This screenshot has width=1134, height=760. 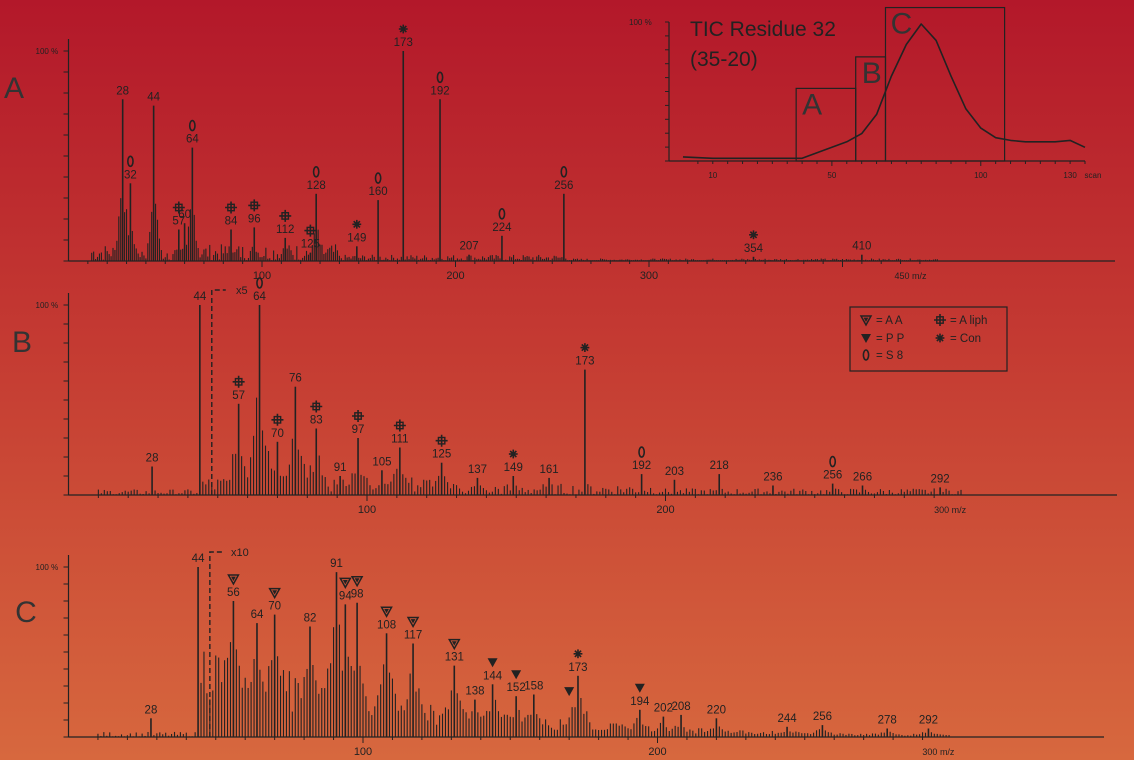 I want to click on peak-224: 224, so click(x=502, y=234).